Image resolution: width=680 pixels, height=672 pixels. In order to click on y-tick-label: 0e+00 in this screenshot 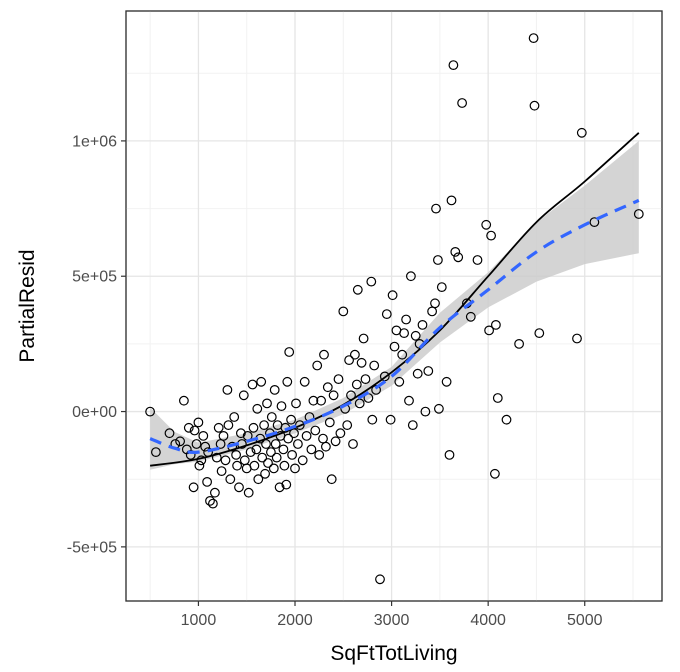, I will do `click(94, 412)`.